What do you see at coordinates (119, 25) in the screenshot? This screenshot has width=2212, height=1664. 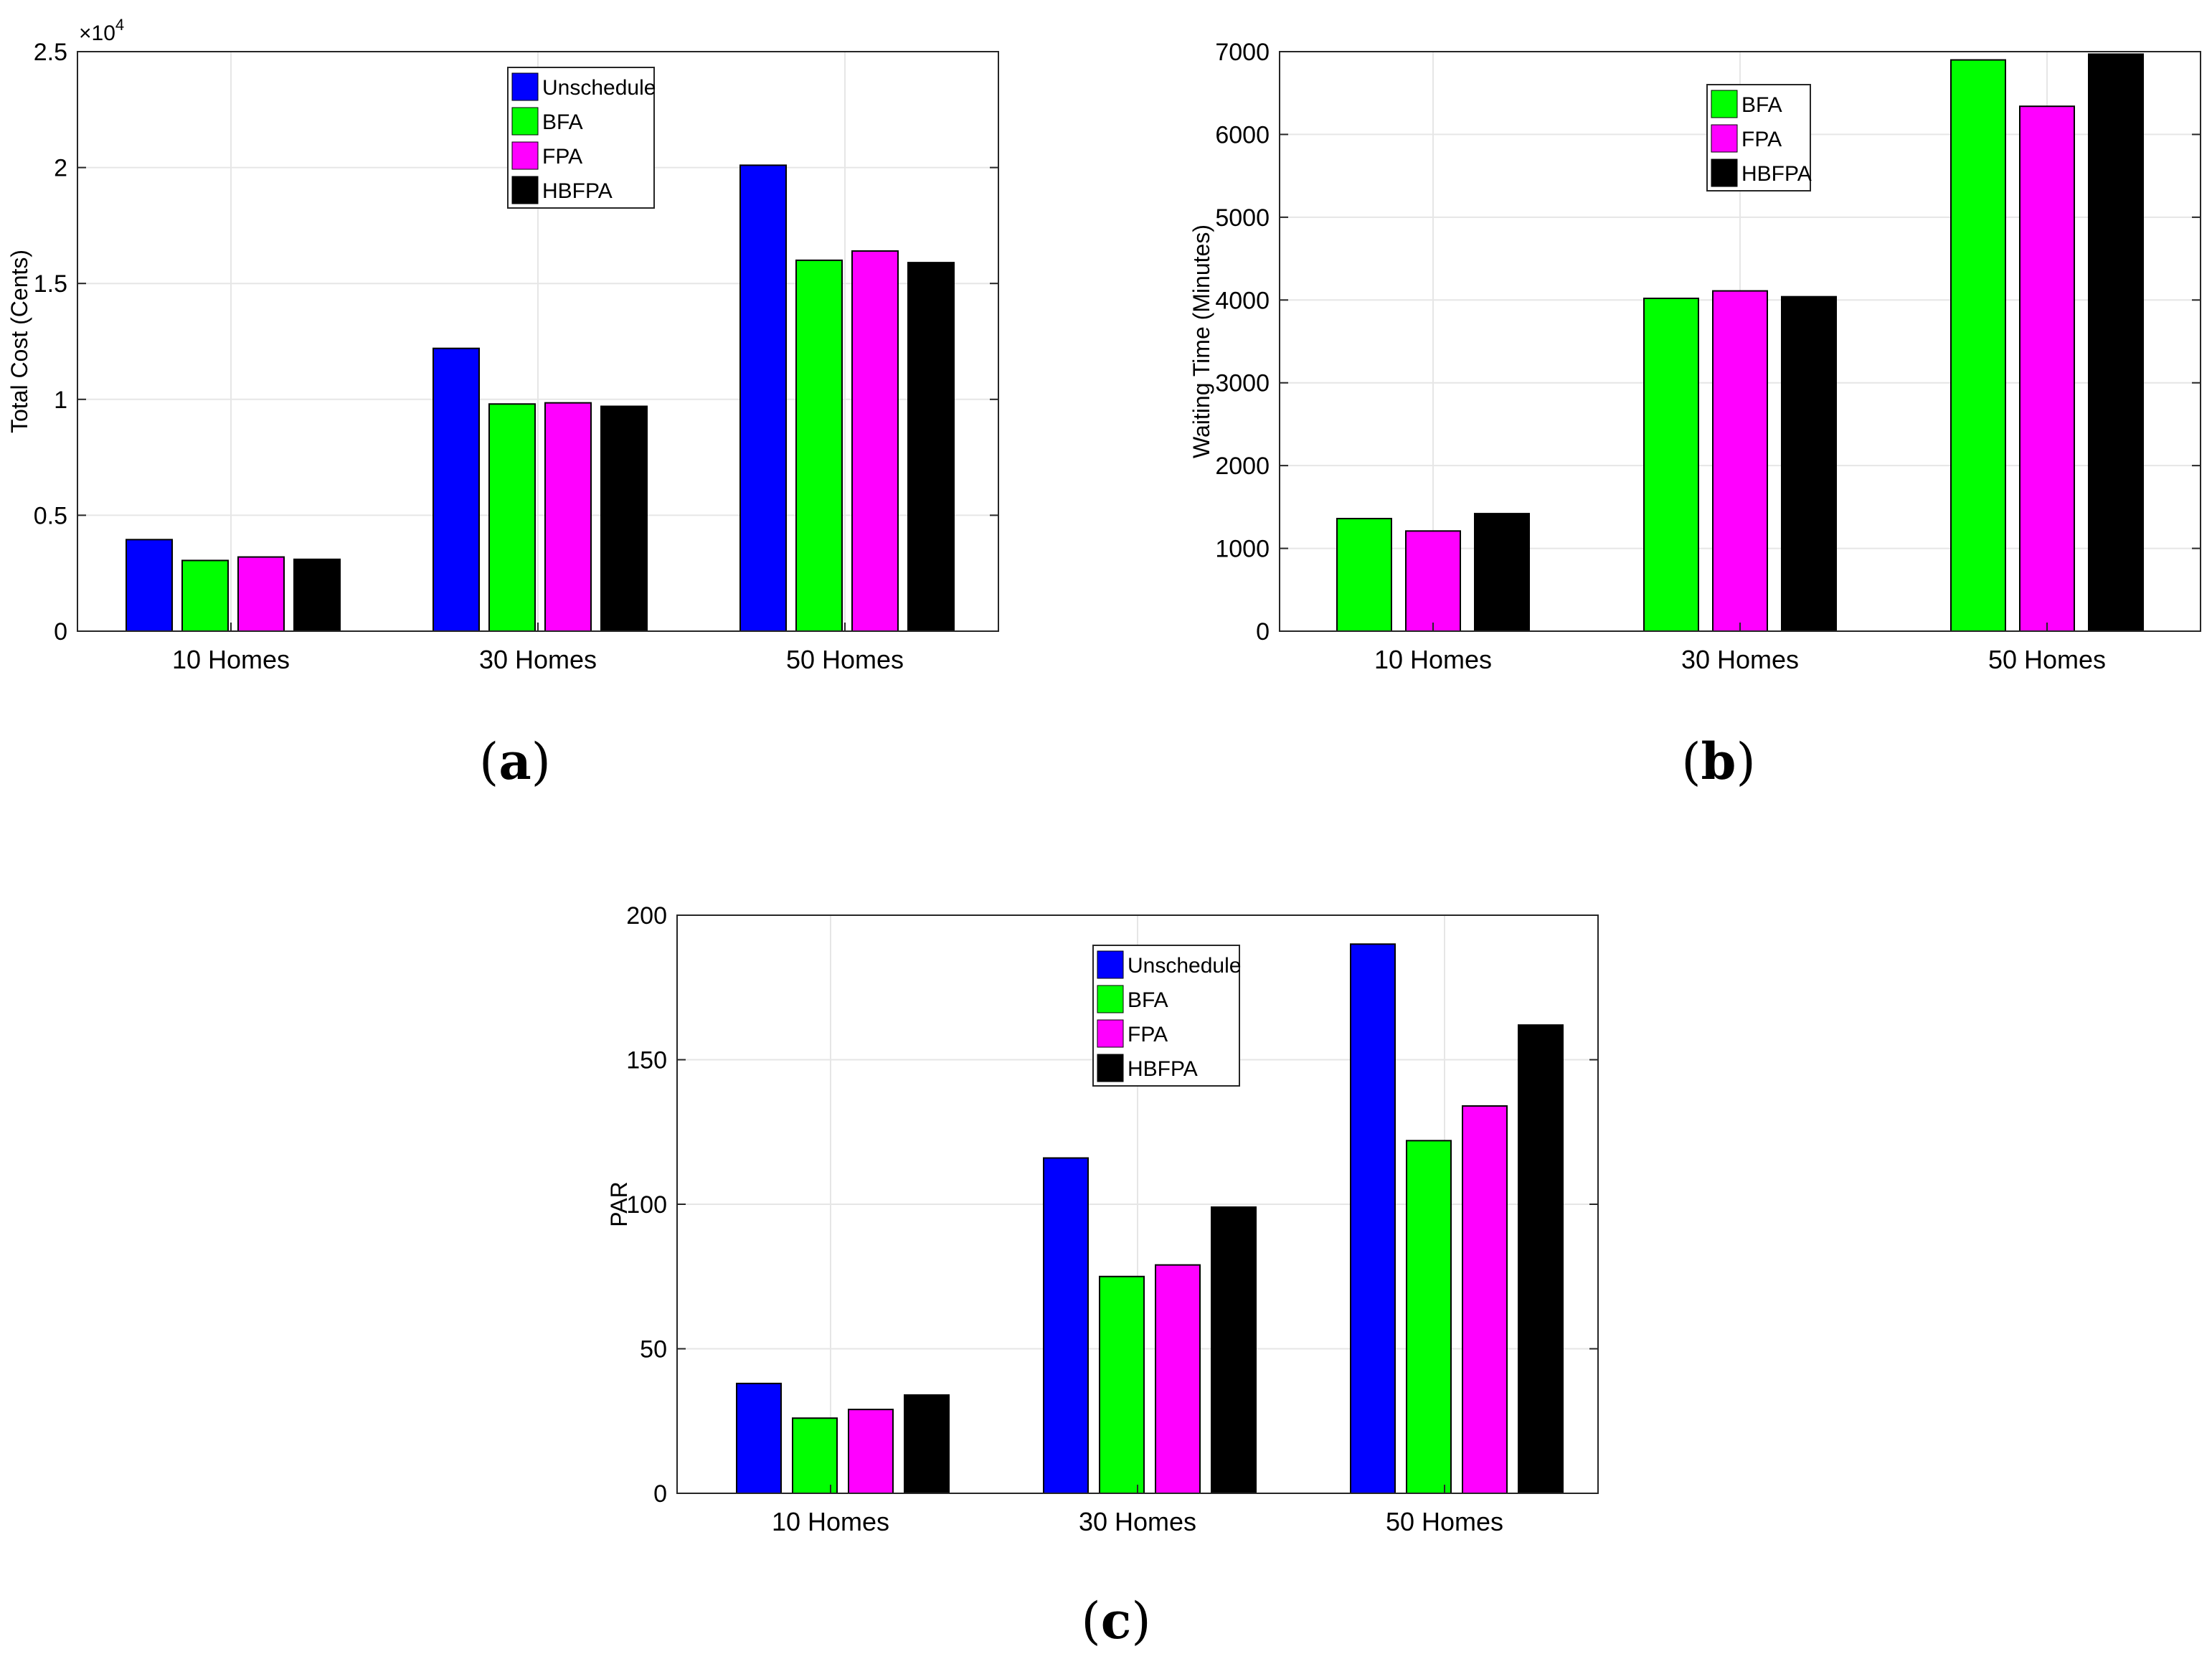 I see `multiplier-exponent: 4` at bounding box center [119, 25].